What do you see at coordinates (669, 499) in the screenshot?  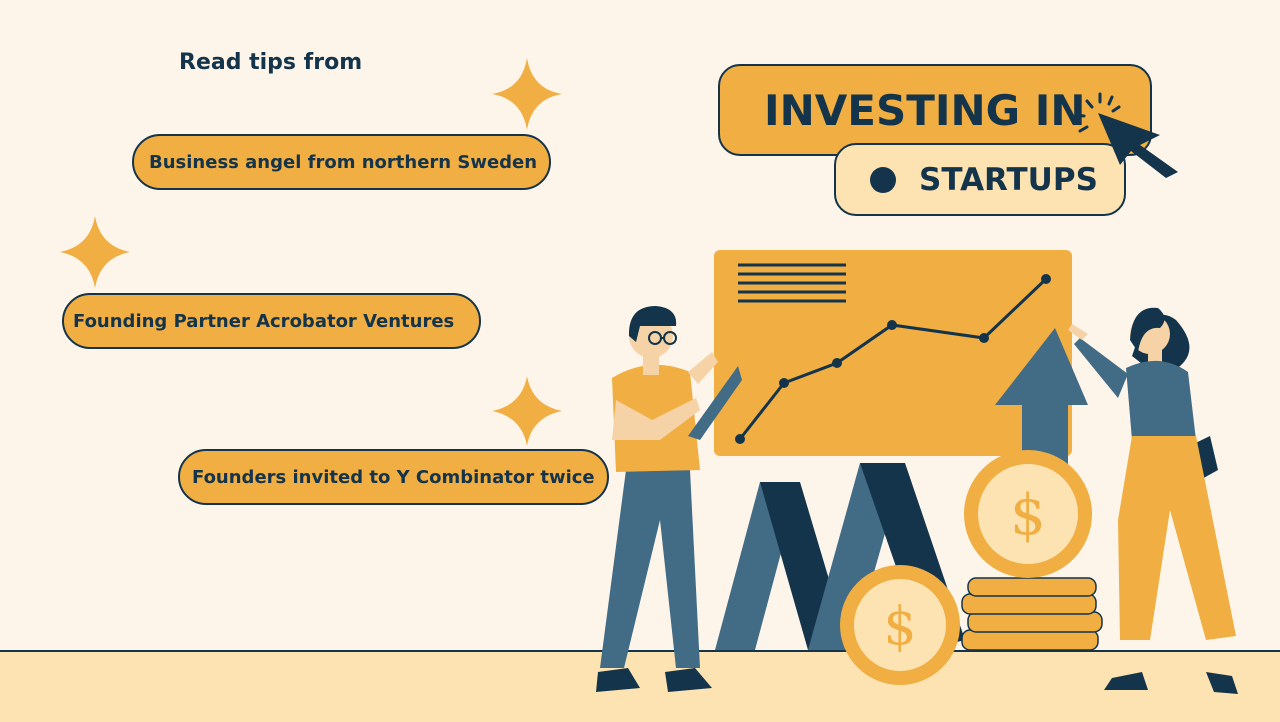 I see `man-figure` at bounding box center [669, 499].